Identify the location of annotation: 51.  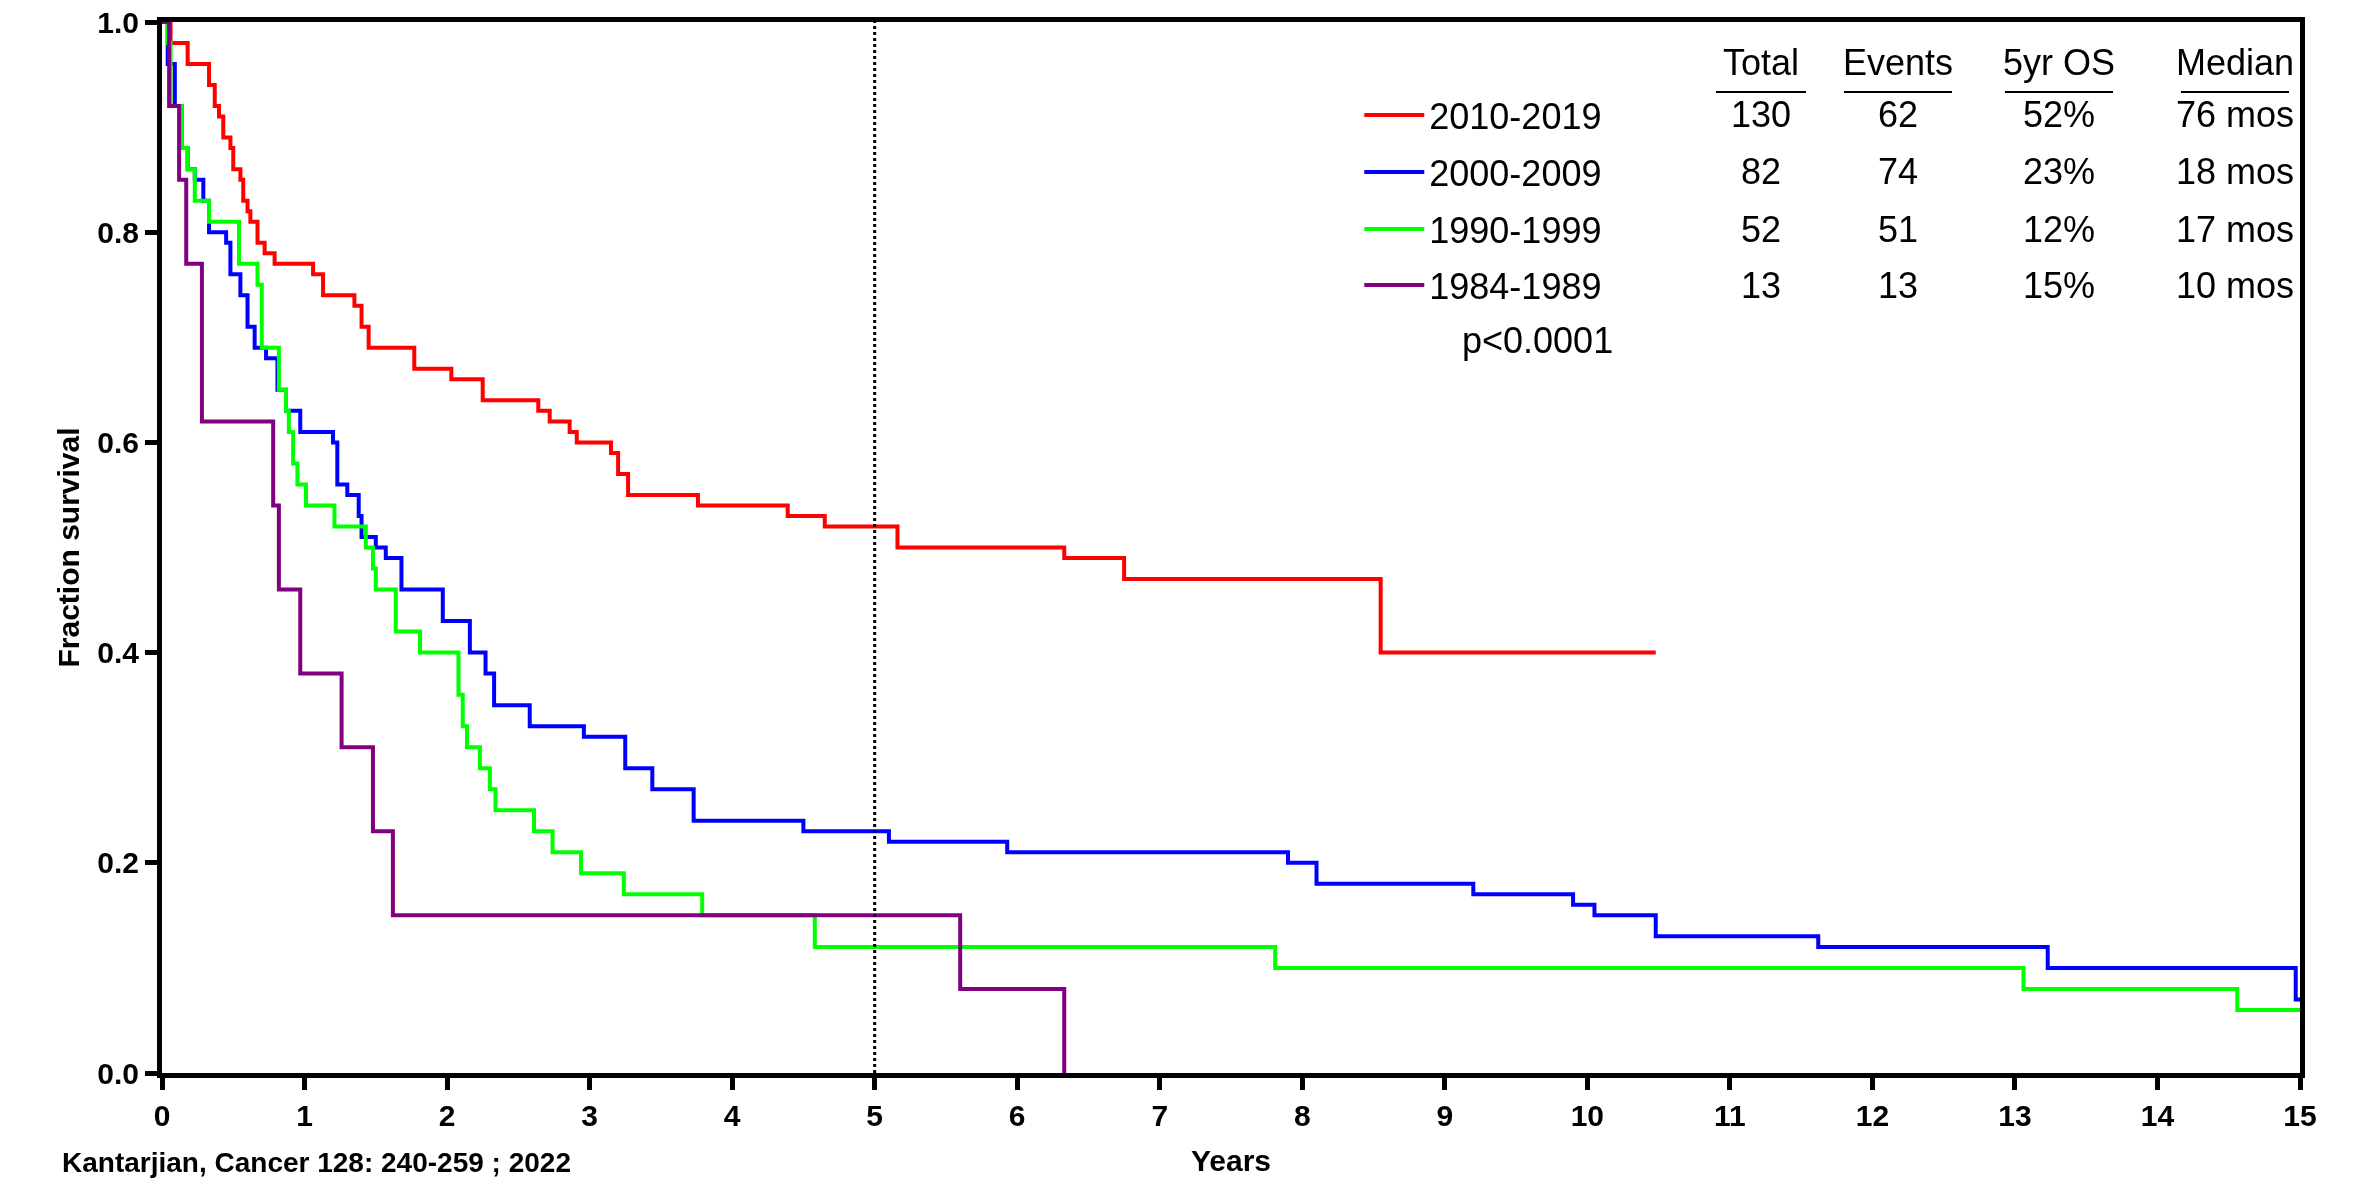
(1898, 229).